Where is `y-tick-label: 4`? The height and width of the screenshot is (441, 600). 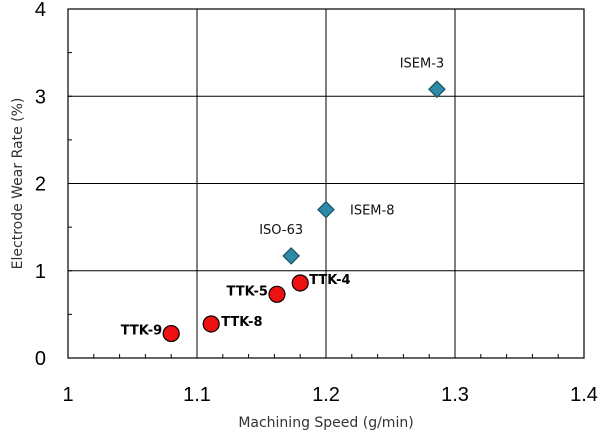
y-tick-label: 4 is located at coordinates (40, 10).